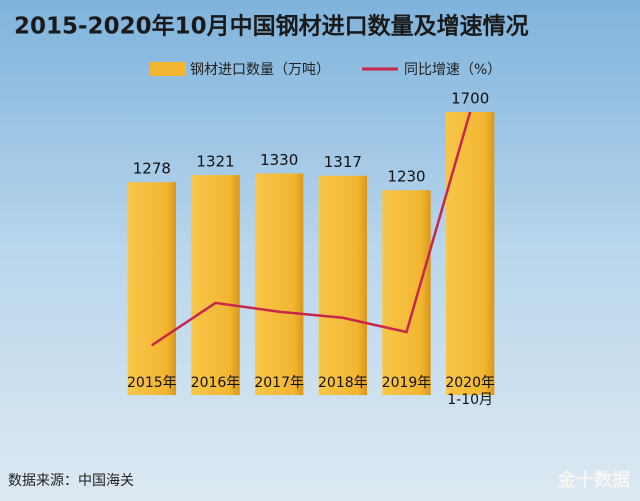 This screenshot has width=640, height=501. What do you see at coordinates (271, 26) in the screenshot?
I see `chart-title: 2015-2020年10月中国钢材进口数量及增速情况` at bounding box center [271, 26].